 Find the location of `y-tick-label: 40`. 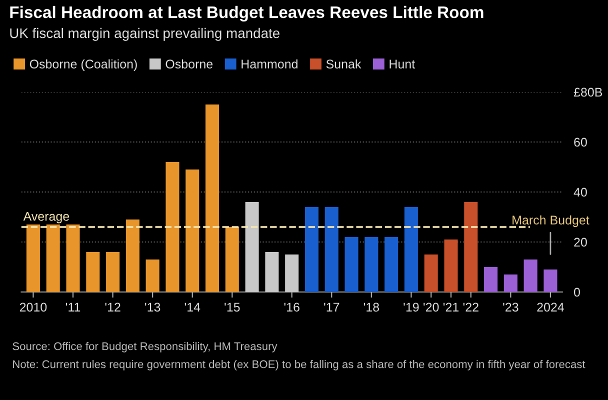

y-tick-label: 40 is located at coordinates (580, 192).